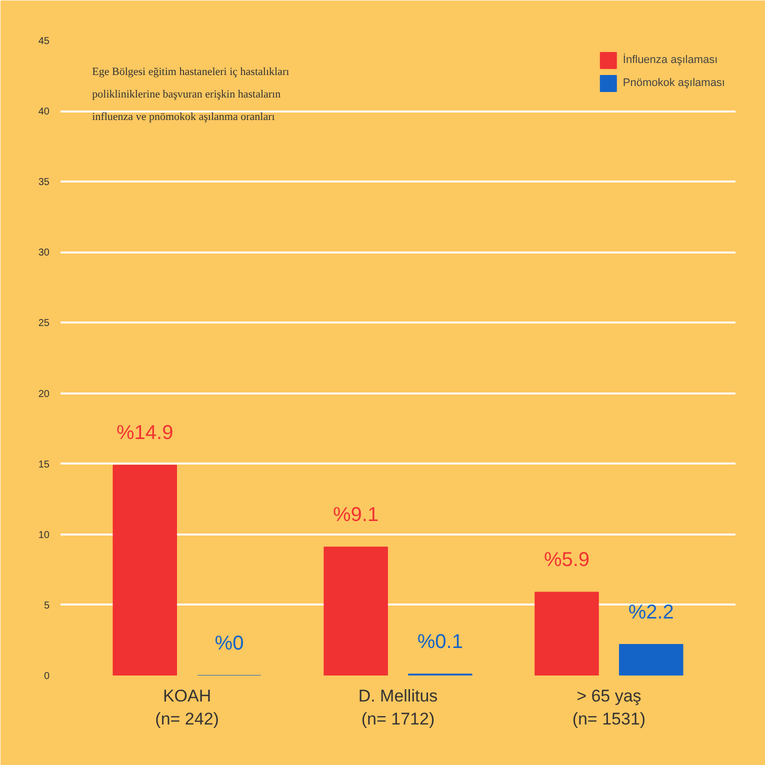 This screenshot has height=765, width=765. What do you see at coordinates (145, 433) in the screenshot?
I see `data-label: %14.9` at bounding box center [145, 433].